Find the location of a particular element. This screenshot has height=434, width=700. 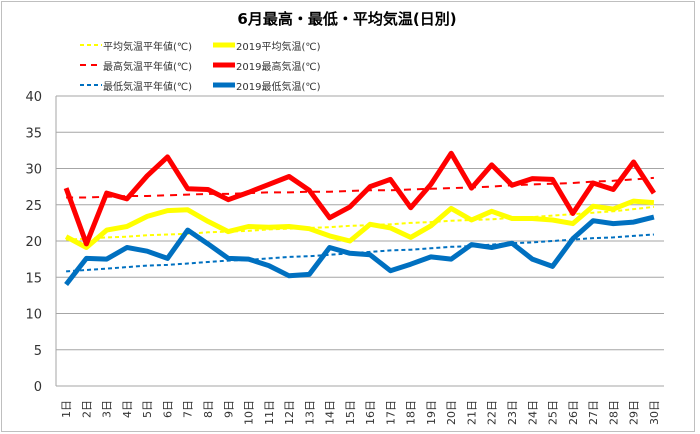

x-tick-label: 5日 is located at coordinates (147, 409).